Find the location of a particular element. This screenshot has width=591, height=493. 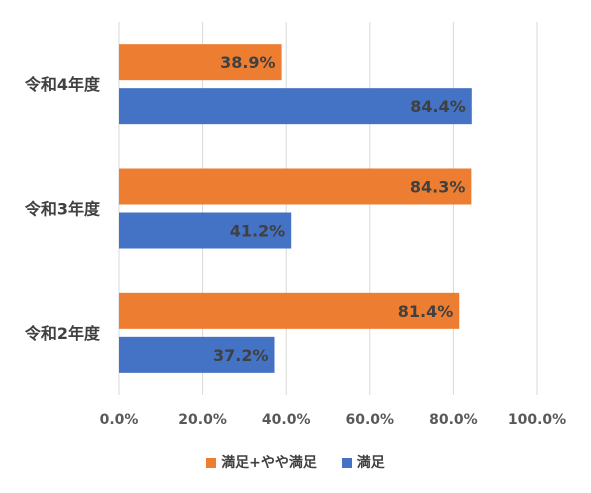

legend-label-series-2: 満足 is located at coordinates (370, 463).